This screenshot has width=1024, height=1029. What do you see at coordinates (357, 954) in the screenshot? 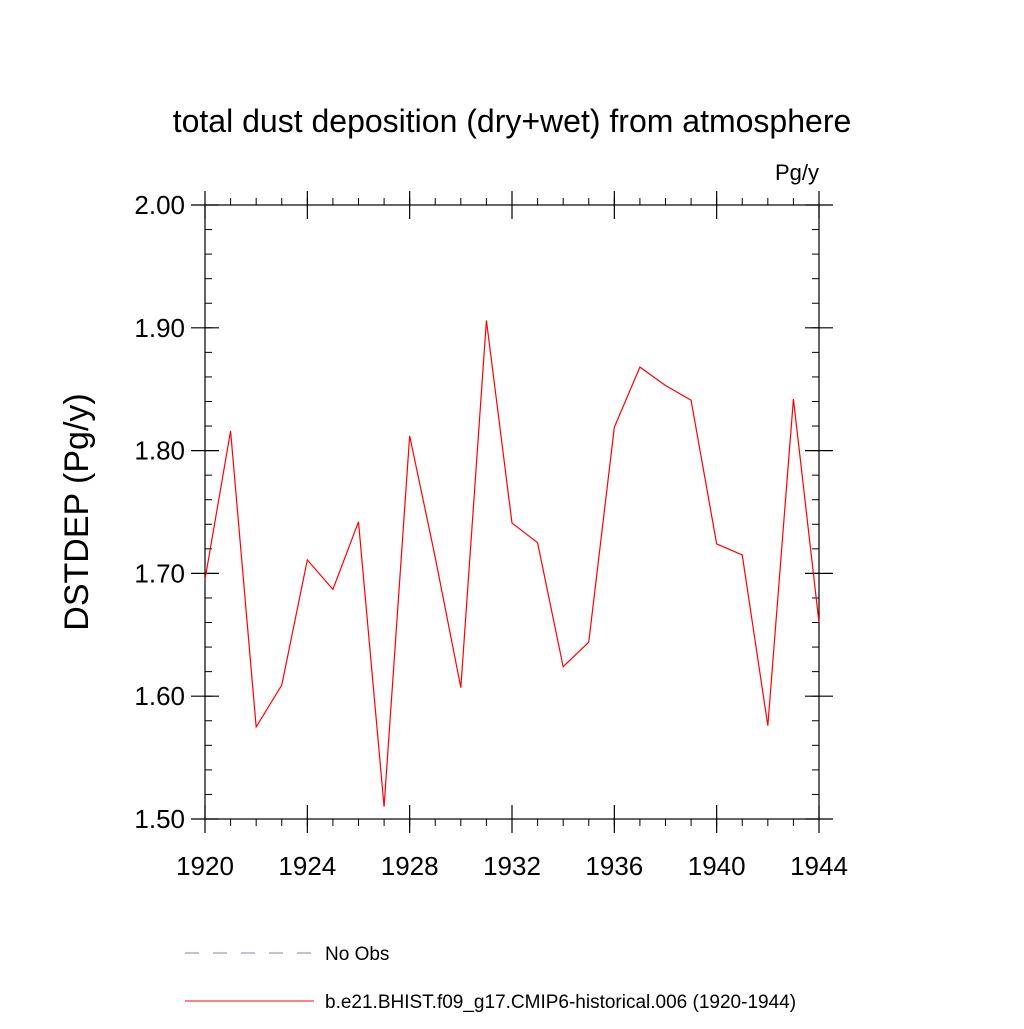
I see `legend-label: No Obs` at bounding box center [357, 954].